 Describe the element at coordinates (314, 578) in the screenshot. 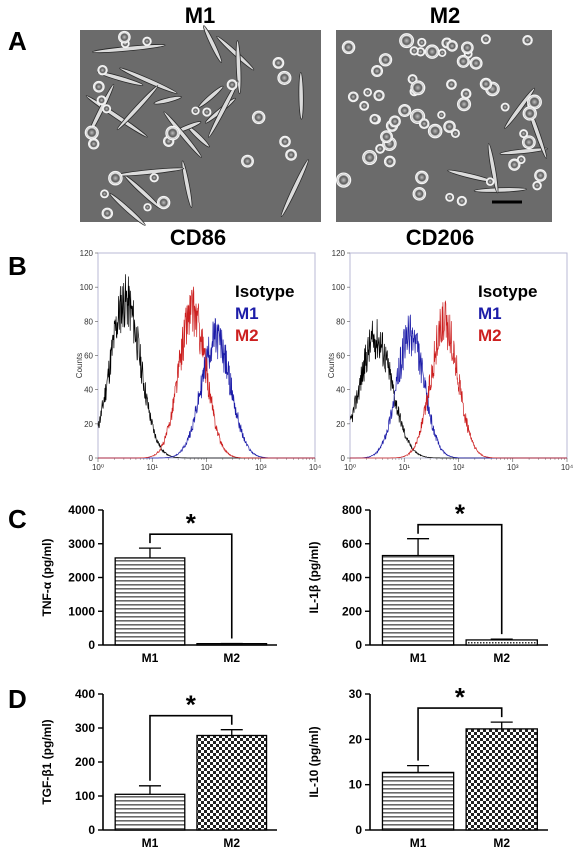

I see `y-axis-label: IL-1β (pg/ml)` at that location.